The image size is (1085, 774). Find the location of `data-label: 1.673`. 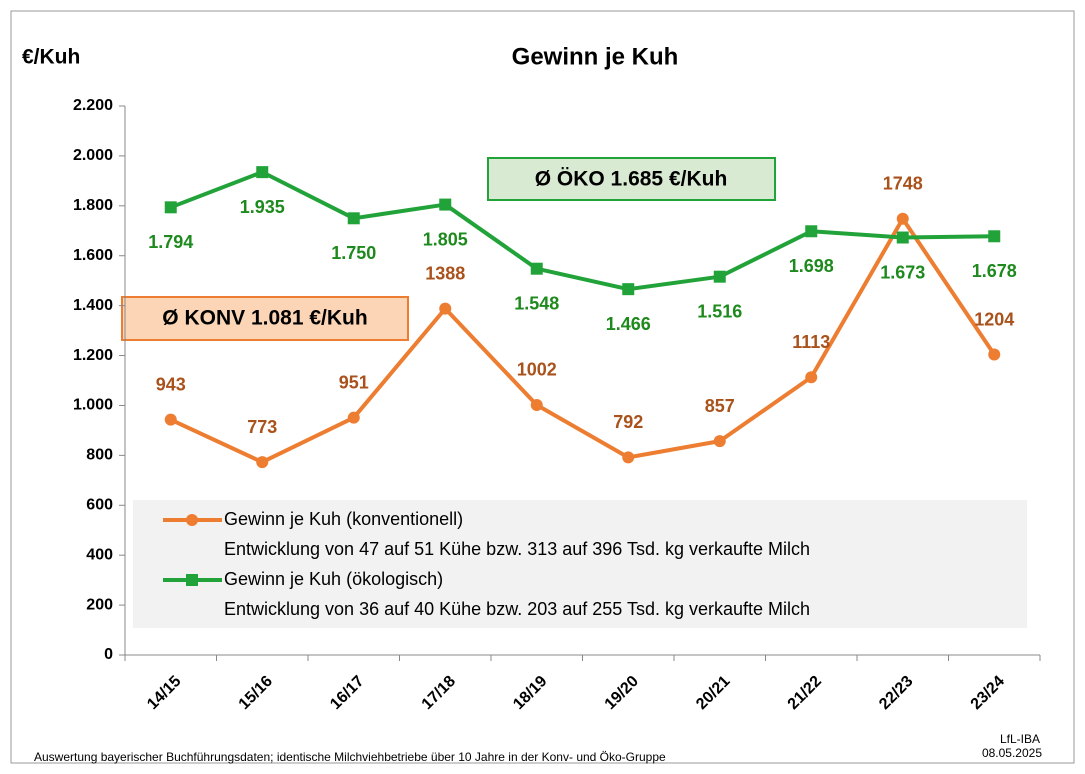

data-label: 1.673 is located at coordinates (902, 272).